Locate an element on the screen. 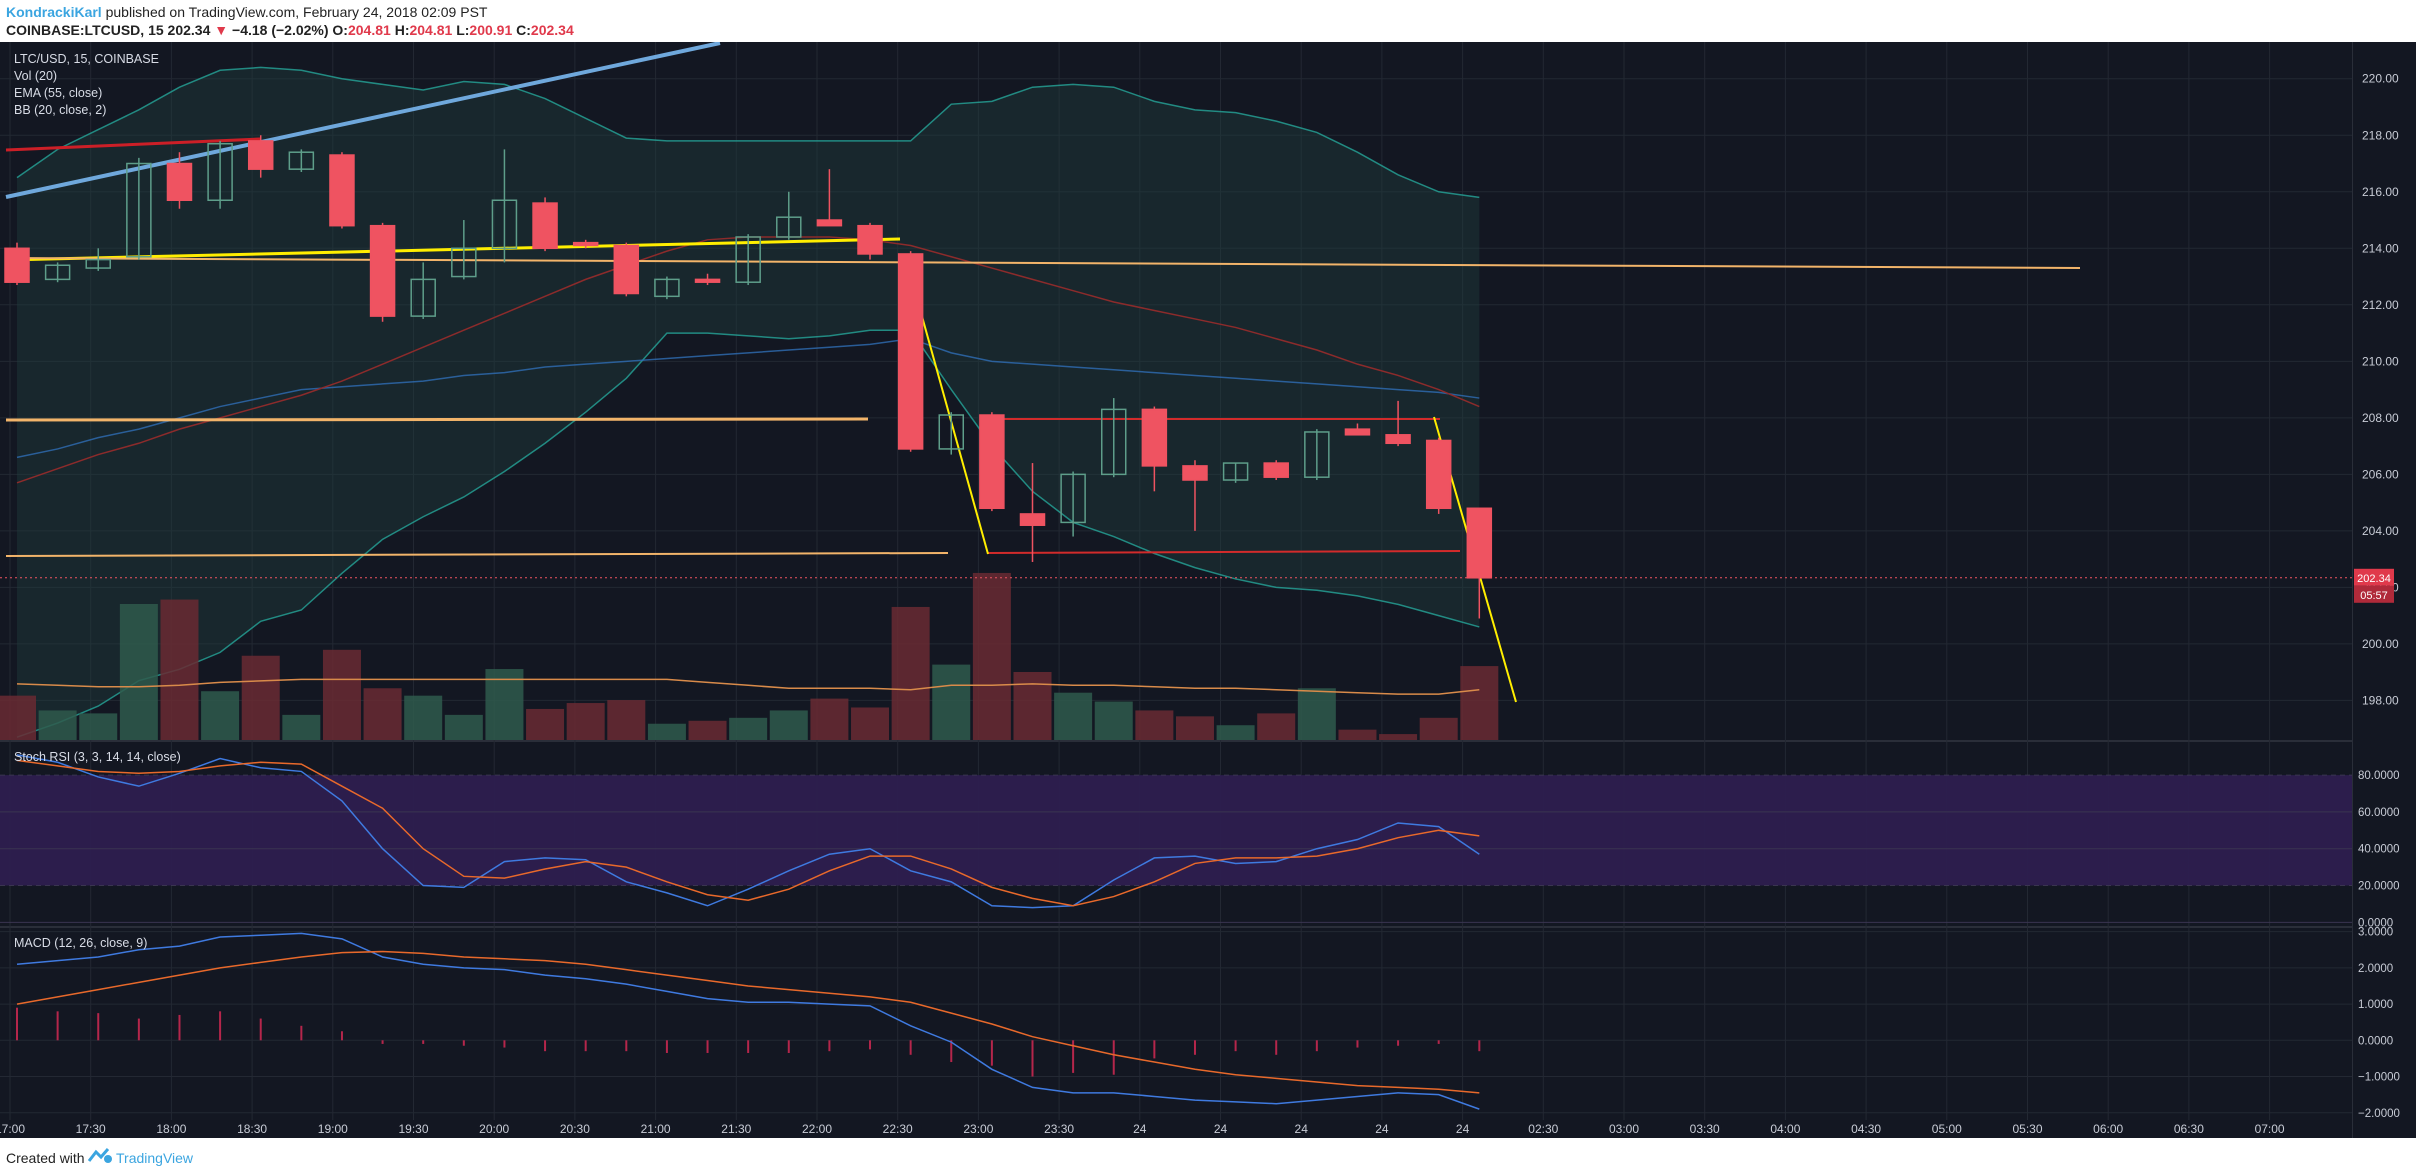 This screenshot has width=2416, height=1175. close-label: C: is located at coordinates (523, 30).